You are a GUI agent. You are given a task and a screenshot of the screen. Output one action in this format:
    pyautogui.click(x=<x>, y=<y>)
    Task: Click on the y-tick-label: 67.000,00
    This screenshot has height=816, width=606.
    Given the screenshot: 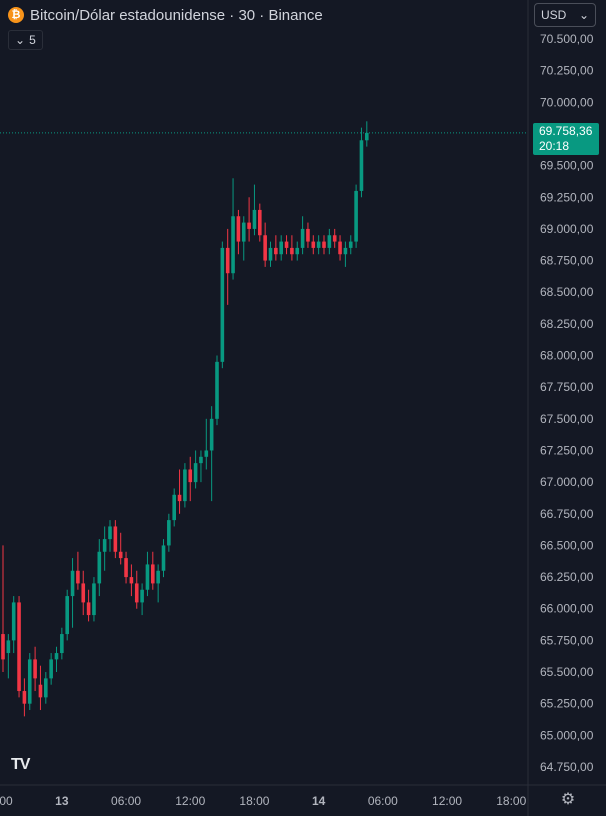 What is the action you would take?
    pyautogui.click(x=567, y=482)
    